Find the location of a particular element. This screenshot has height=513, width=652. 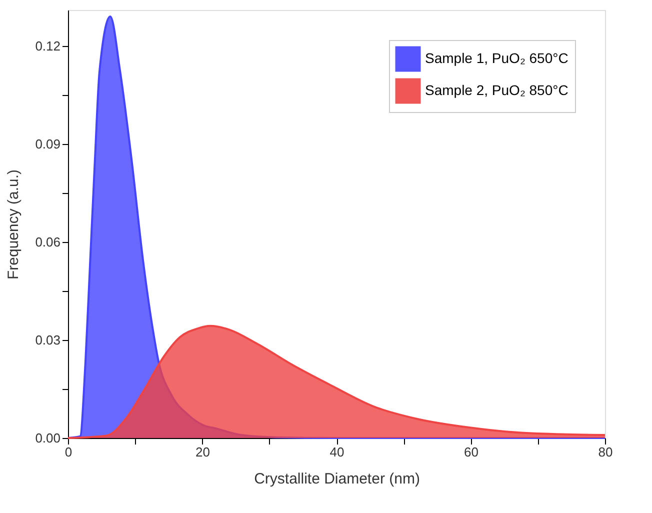

y-axis-title: Frequency (a.u.) is located at coordinates (13, 224).